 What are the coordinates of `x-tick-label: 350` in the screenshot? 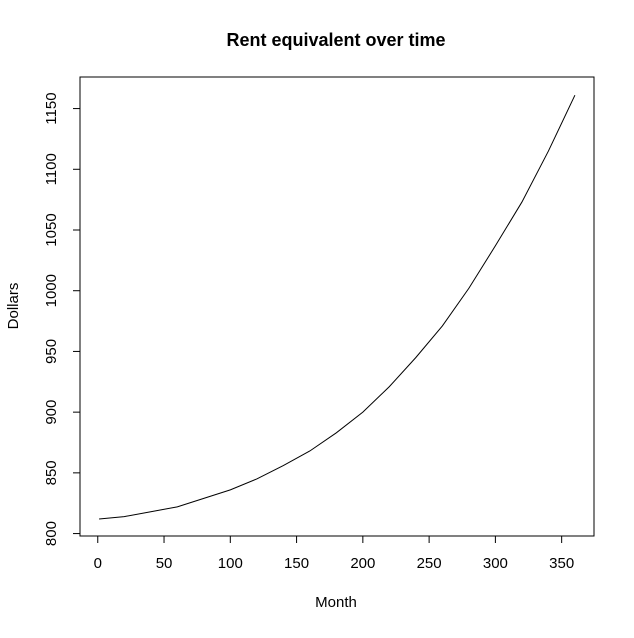 It's located at (561, 563).